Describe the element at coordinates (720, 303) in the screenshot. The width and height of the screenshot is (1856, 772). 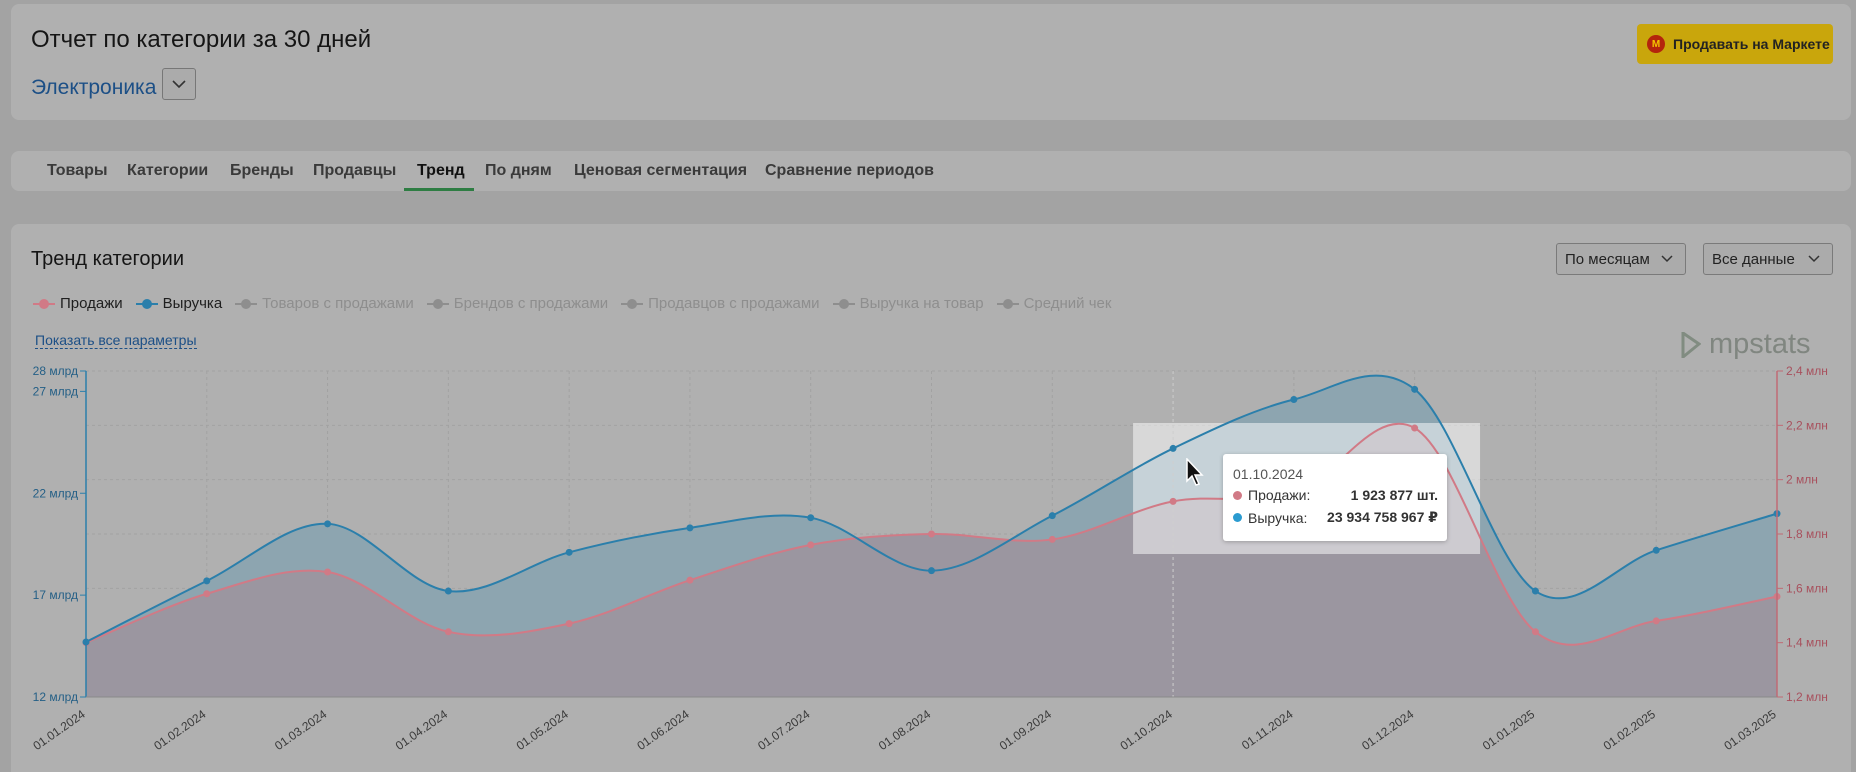
I see `legend-item: Продавцов с продажами` at that location.